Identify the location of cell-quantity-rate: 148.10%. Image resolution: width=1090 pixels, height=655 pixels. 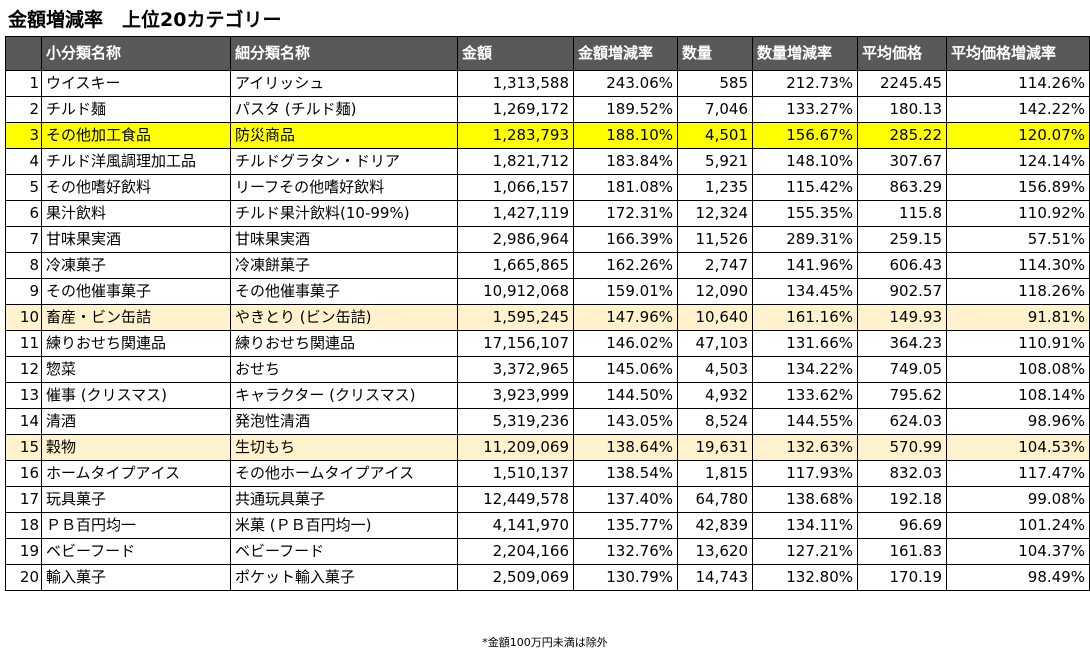
(805, 161).